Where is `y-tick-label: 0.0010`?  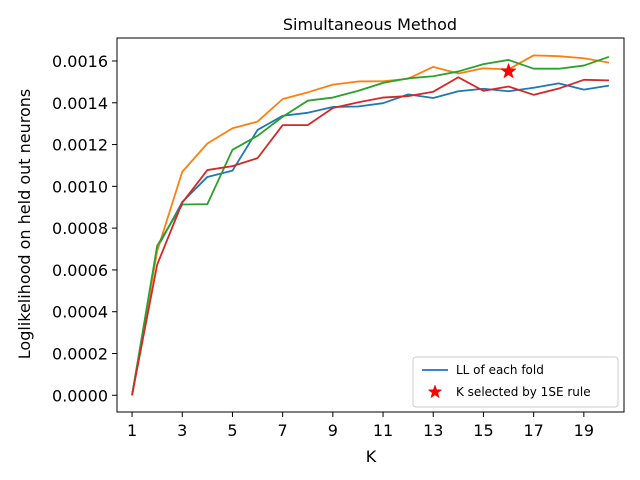
y-tick-label: 0.0010 is located at coordinates (80, 186).